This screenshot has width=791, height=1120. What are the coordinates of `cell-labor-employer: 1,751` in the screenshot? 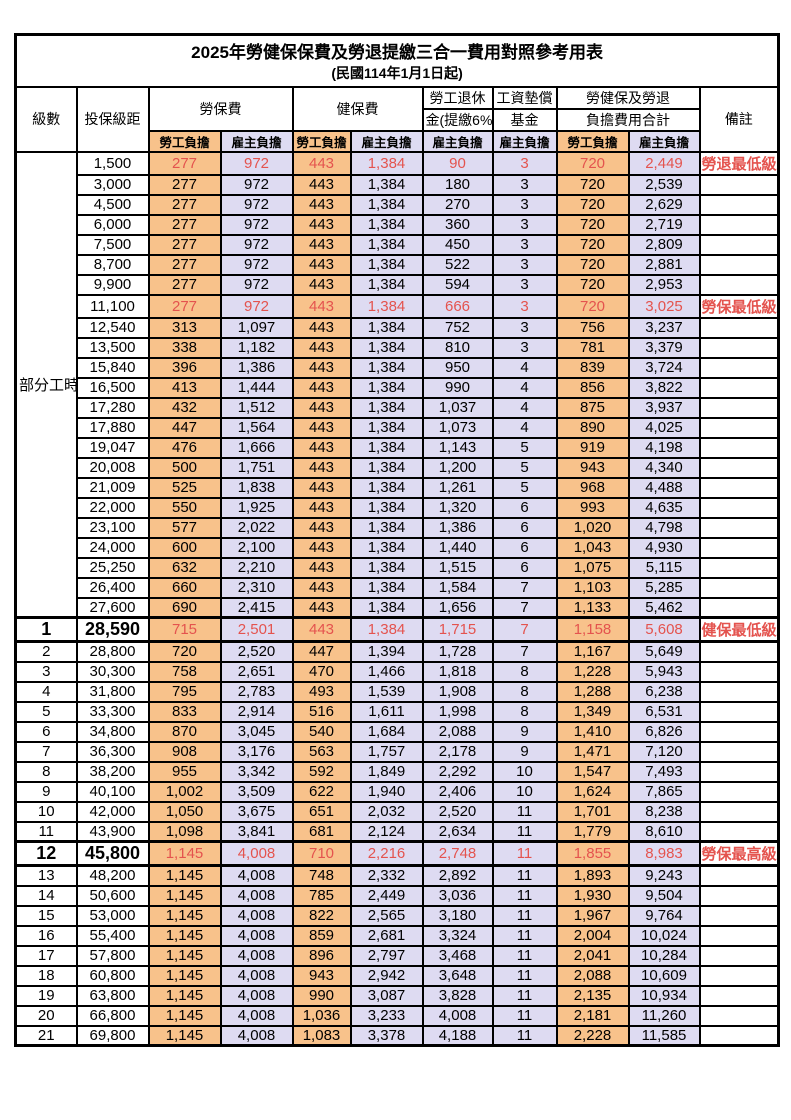 It's located at (256, 467).